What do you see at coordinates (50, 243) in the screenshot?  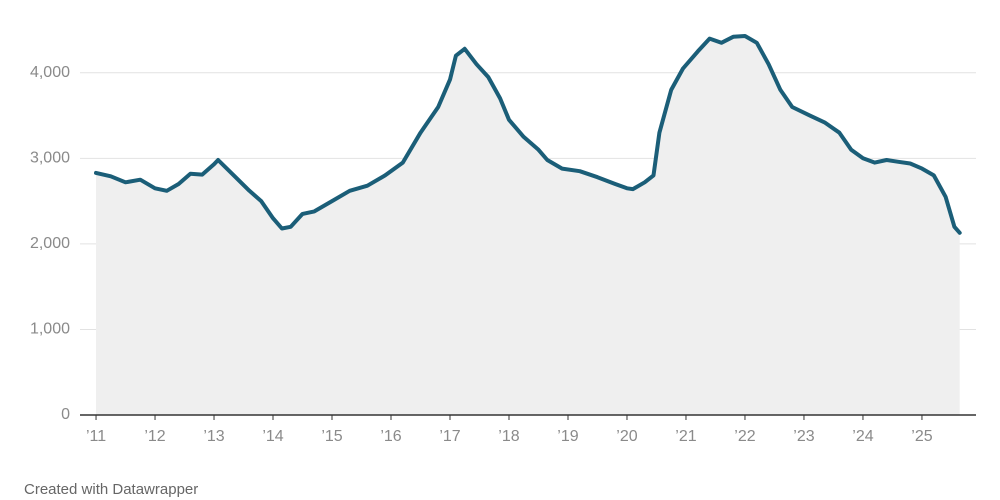 I see `y-tick-label: 2,000` at bounding box center [50, 243].